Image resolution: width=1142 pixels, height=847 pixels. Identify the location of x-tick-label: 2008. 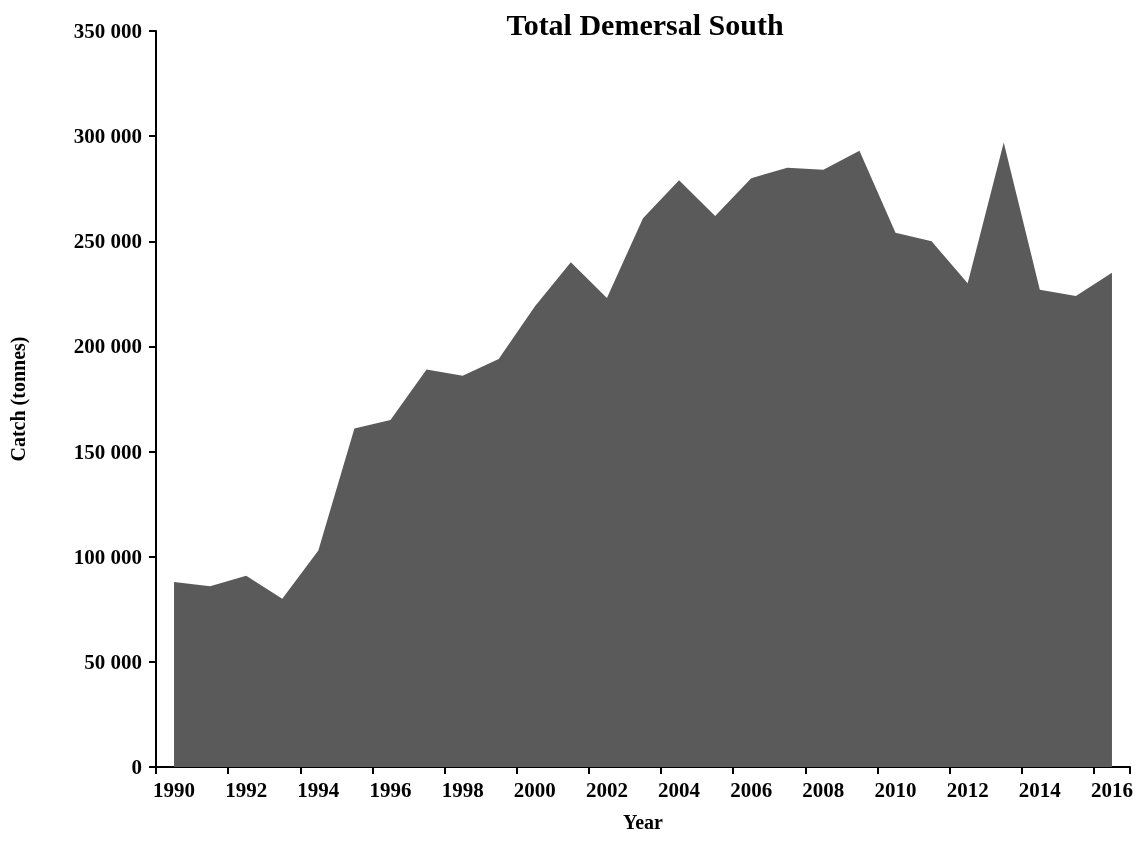
(823, 789).